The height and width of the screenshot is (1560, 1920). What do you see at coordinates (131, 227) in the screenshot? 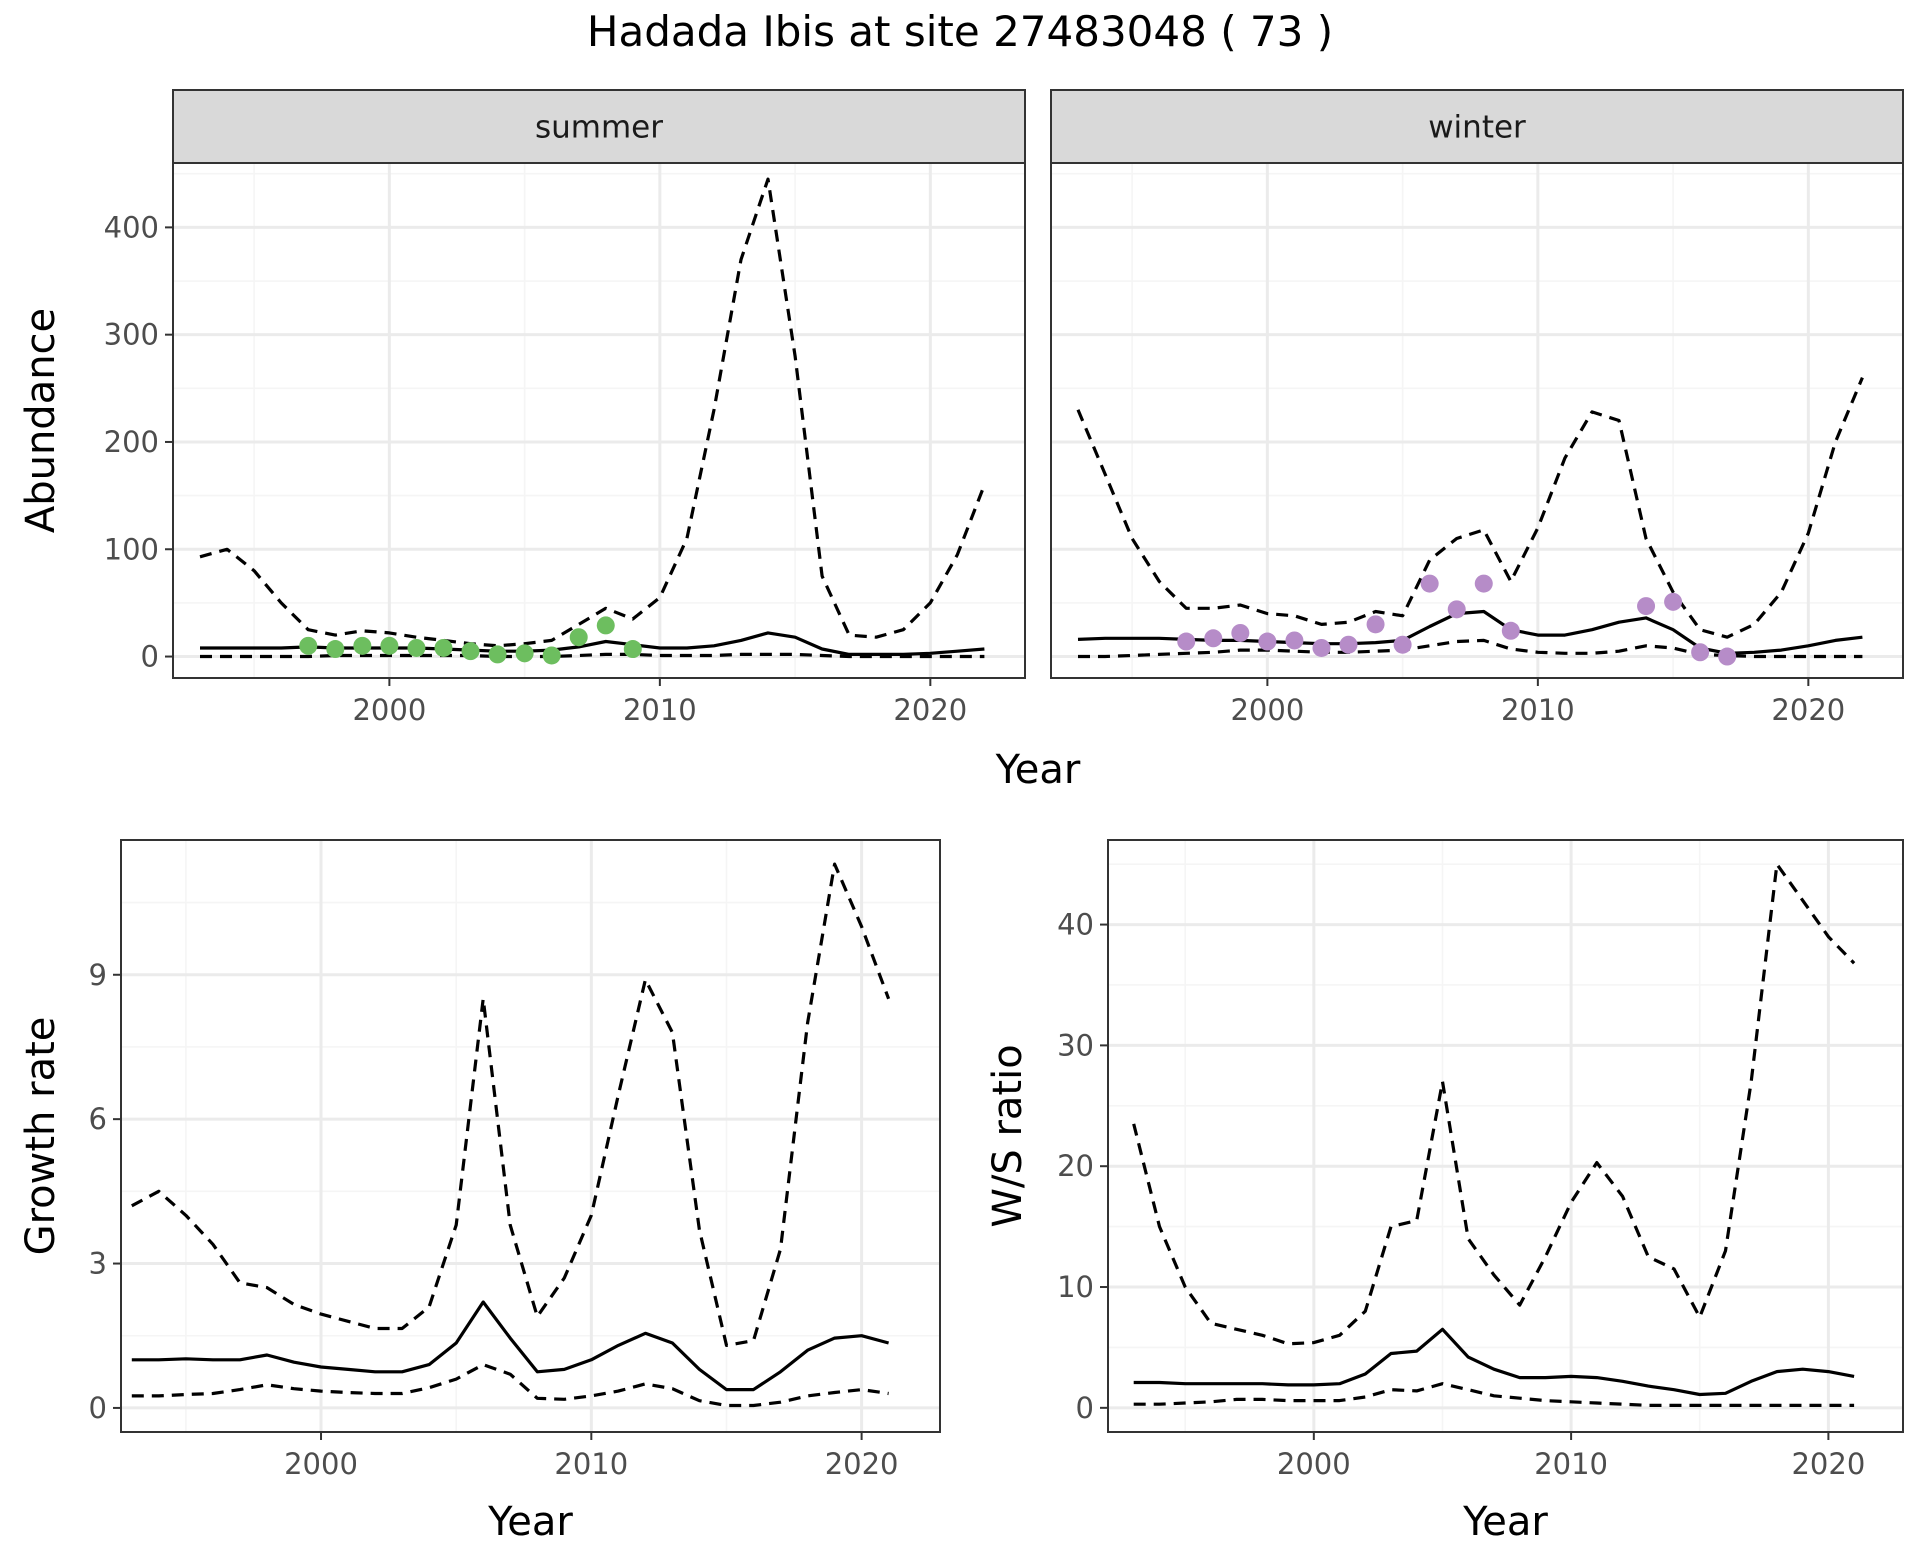
I see `y-tick-label: 400` at bounding box center [131, 227].